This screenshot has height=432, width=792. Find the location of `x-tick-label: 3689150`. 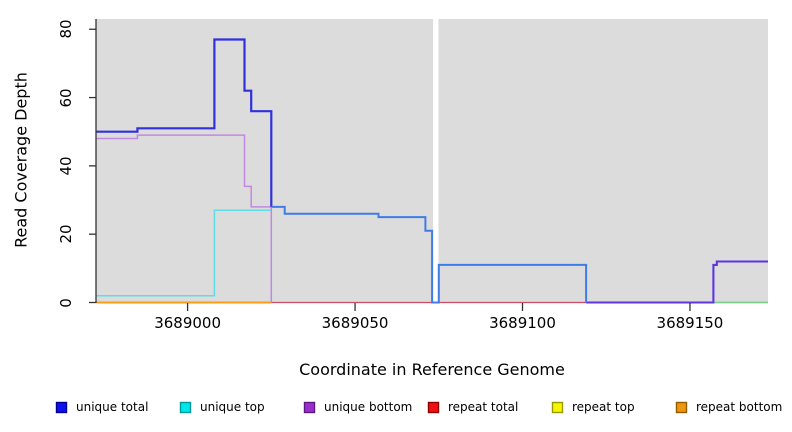

x-tick-label: 3689150 is located at coordinates (690, 323).